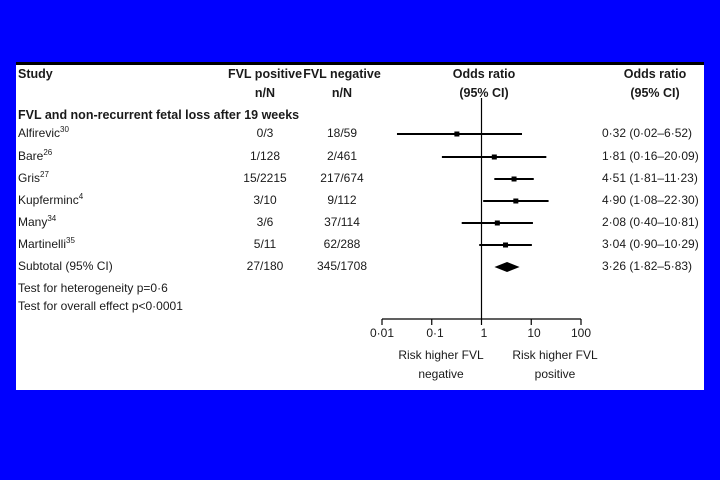  I want to click on fvl-positive-count: 3/6, so click(265, 222).